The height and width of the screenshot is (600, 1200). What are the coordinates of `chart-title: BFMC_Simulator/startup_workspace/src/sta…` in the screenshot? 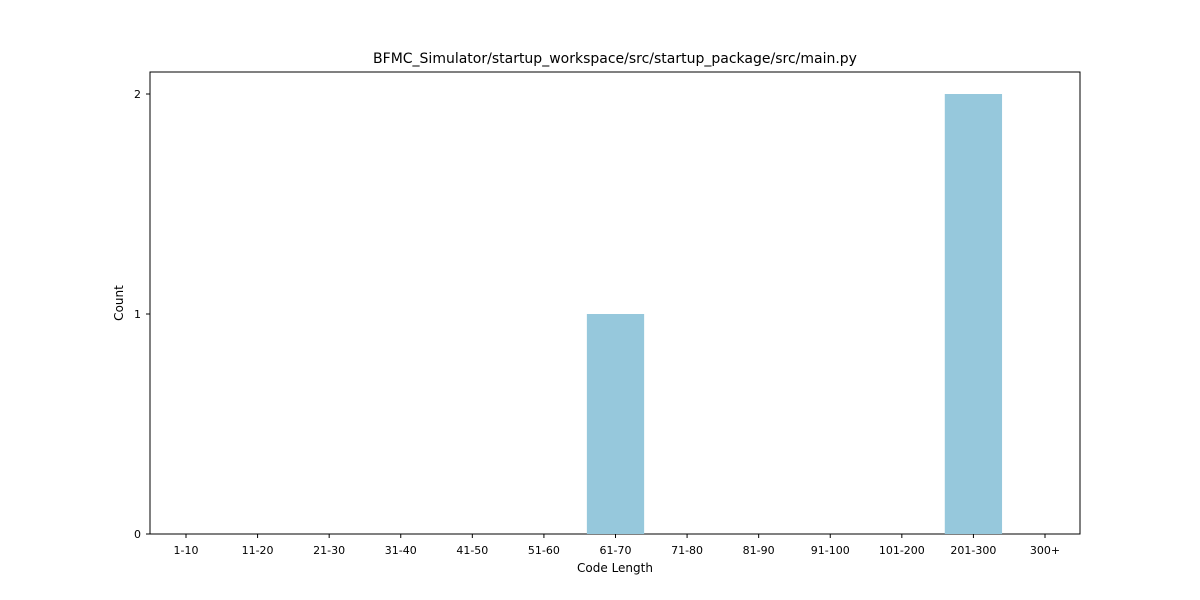 It's located at (615, 59).